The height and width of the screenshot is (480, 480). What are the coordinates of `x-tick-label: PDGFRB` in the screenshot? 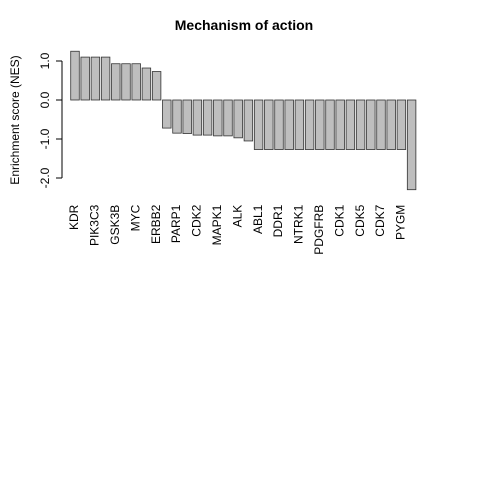 It's located at (319, 230).